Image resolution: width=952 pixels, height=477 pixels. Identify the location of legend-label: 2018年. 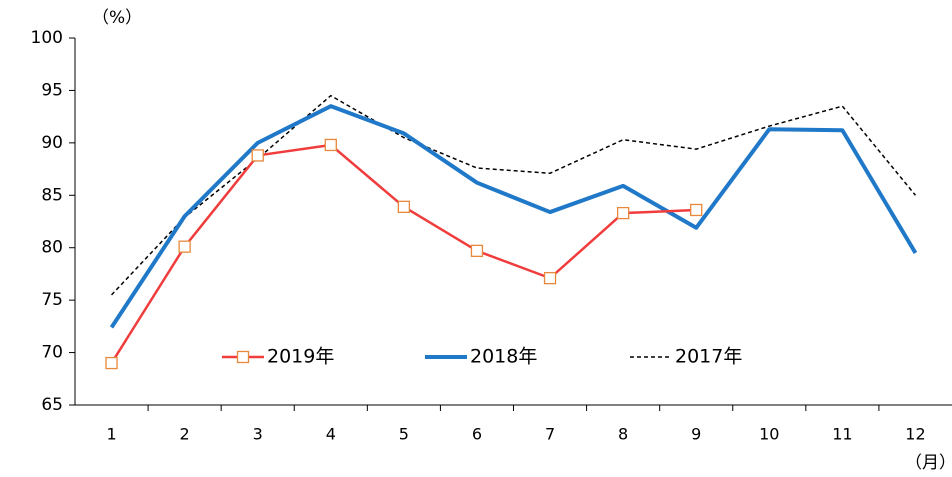
(503, 357).